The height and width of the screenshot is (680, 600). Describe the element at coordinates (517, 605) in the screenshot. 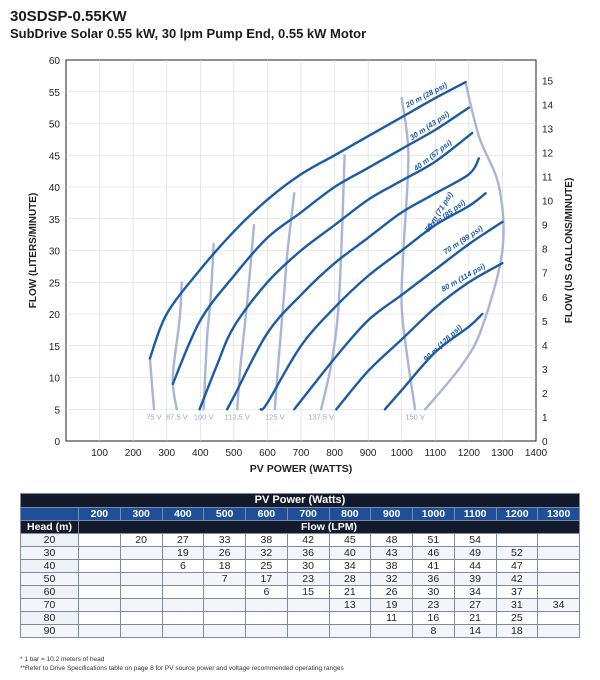

I see `flow-cell: 31` at that location.